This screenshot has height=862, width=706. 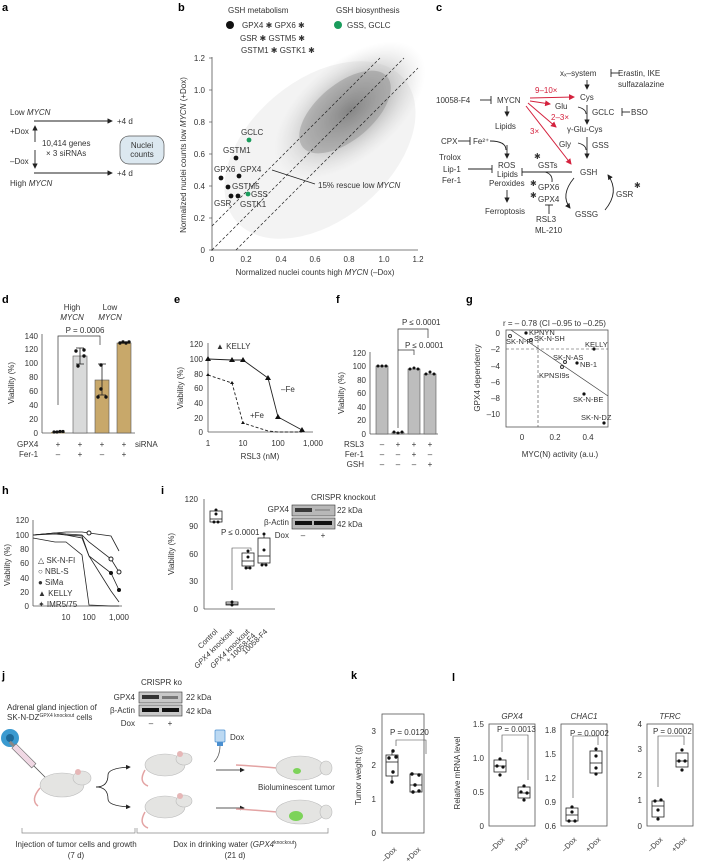 I want to click on svg-text: ○ NBL-S, so click(x=53, y=571).